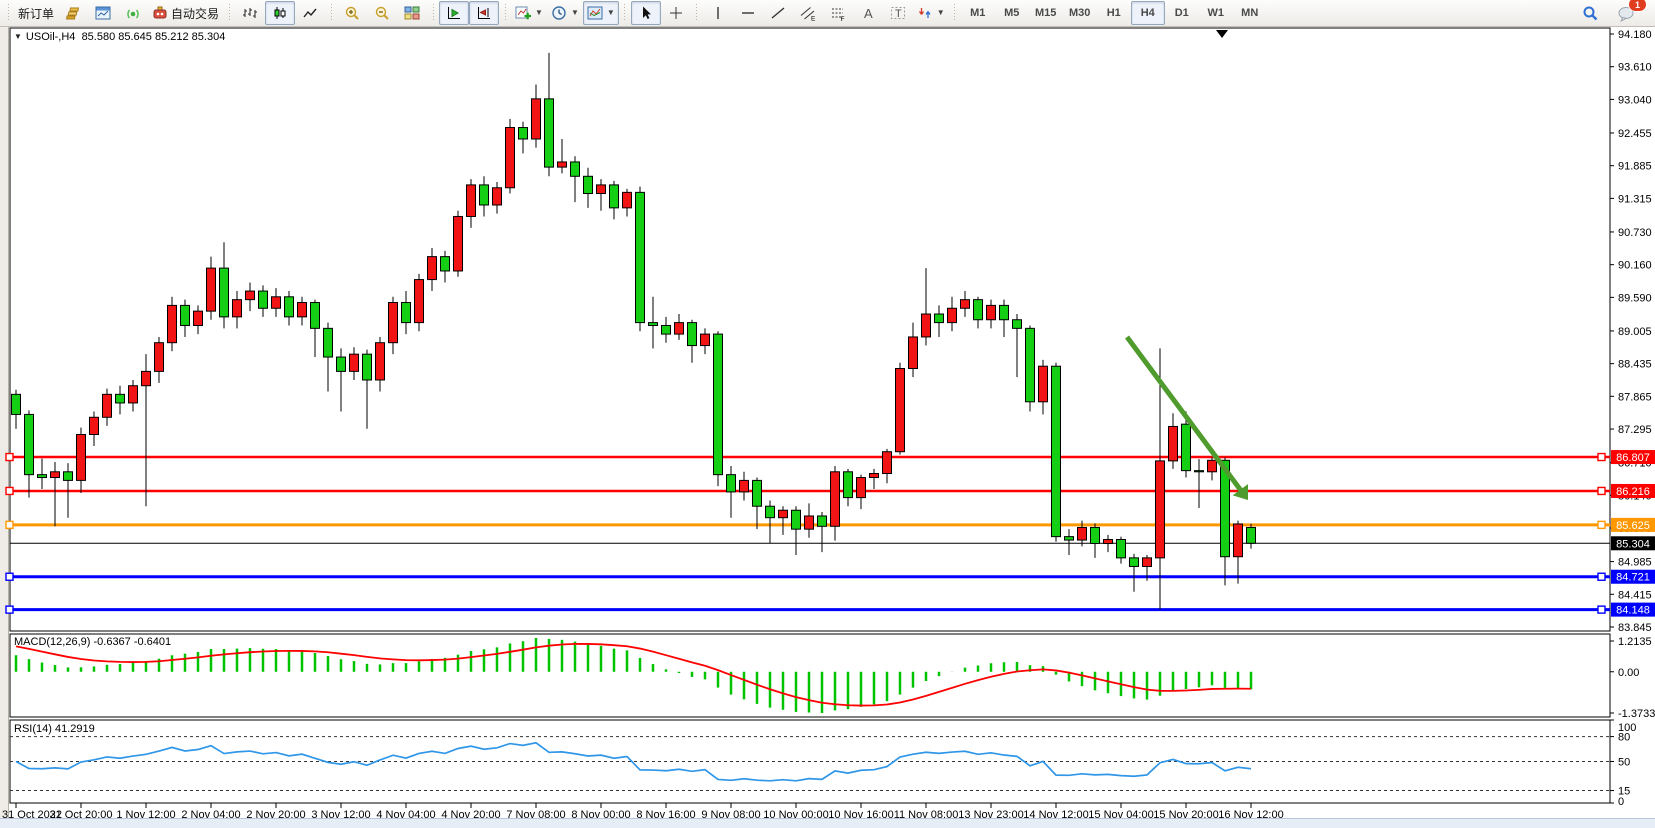 This screenshot has width=1655, height=828. Describe the element at coordinates (718, 13) in the screenshot. I see `vertical-line-button` at that location.